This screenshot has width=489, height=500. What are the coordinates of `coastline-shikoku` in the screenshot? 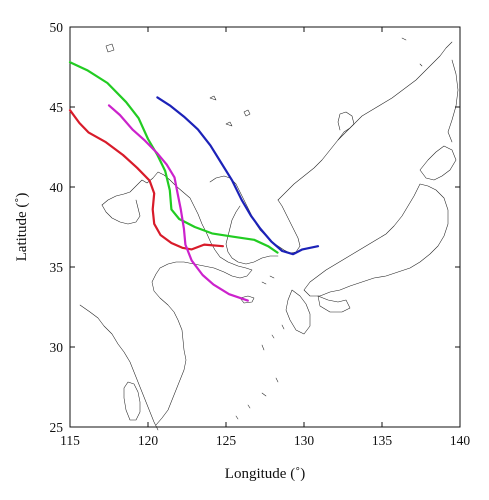 It's located at (334, 304).